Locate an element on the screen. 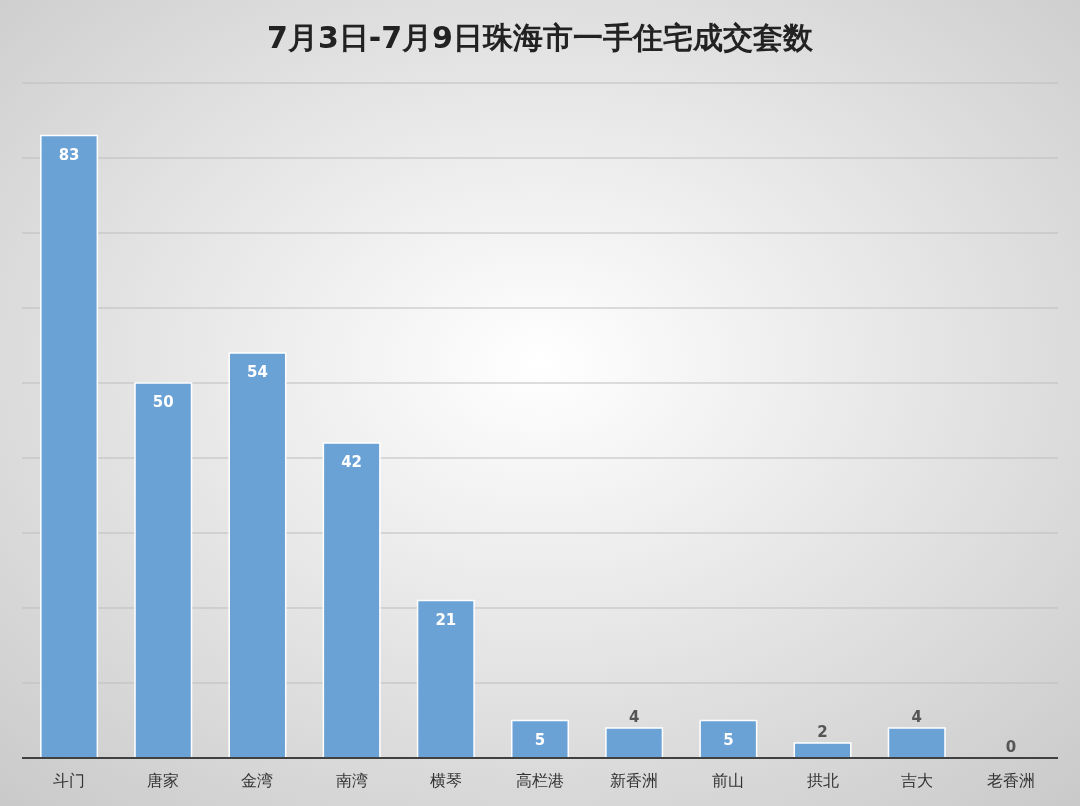 This screenshot has width=1080, height=806. data-label: 83 is located at coordinates (69, 154).